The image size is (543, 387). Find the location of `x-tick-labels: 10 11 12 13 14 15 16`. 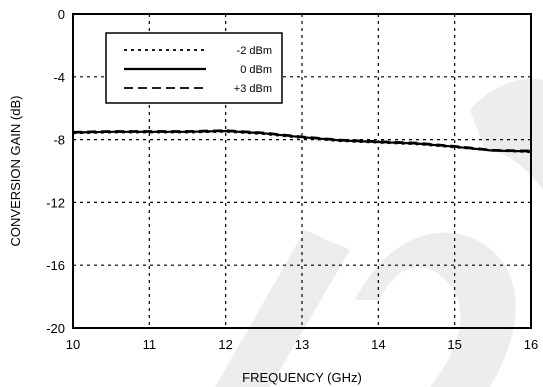

x-tick-labels: 10 11 12 13 14 15 16 is located at coordinates (302, 344).